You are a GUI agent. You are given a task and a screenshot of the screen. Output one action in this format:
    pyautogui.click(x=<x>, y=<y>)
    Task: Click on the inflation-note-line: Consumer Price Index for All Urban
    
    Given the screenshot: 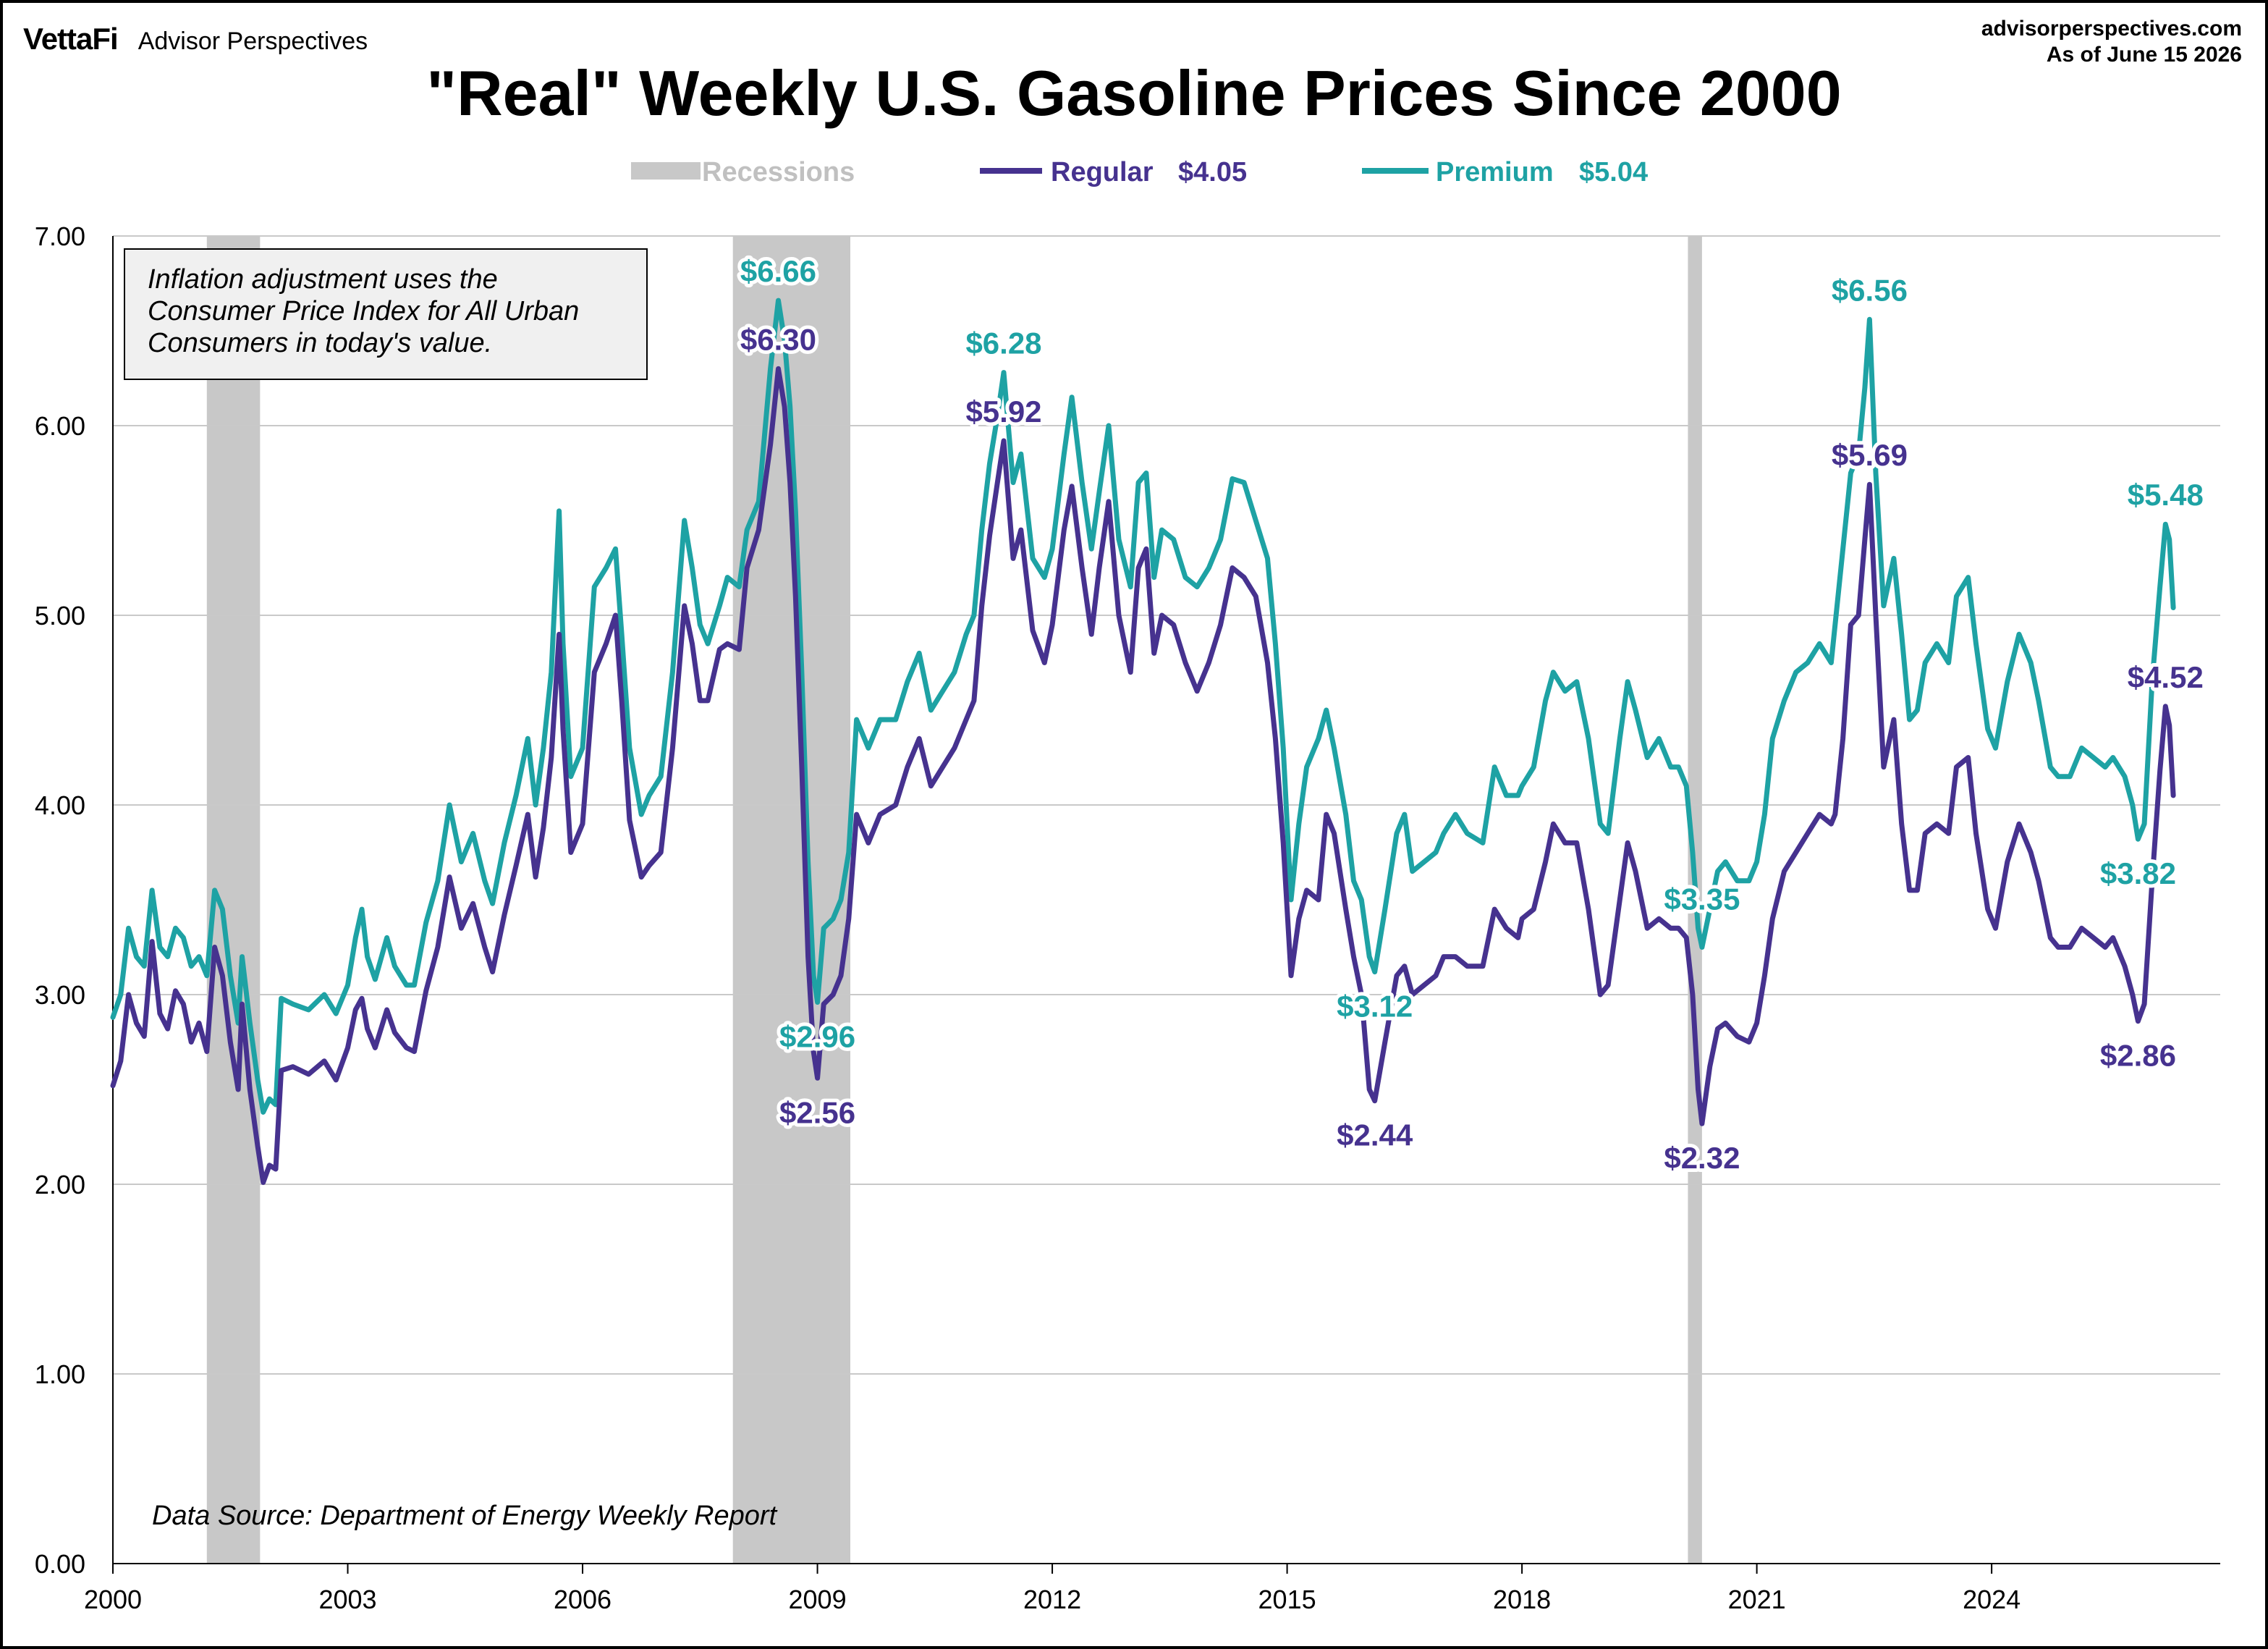 What is the action you would take?
    pyautogui.click(x=363, y=311)
    